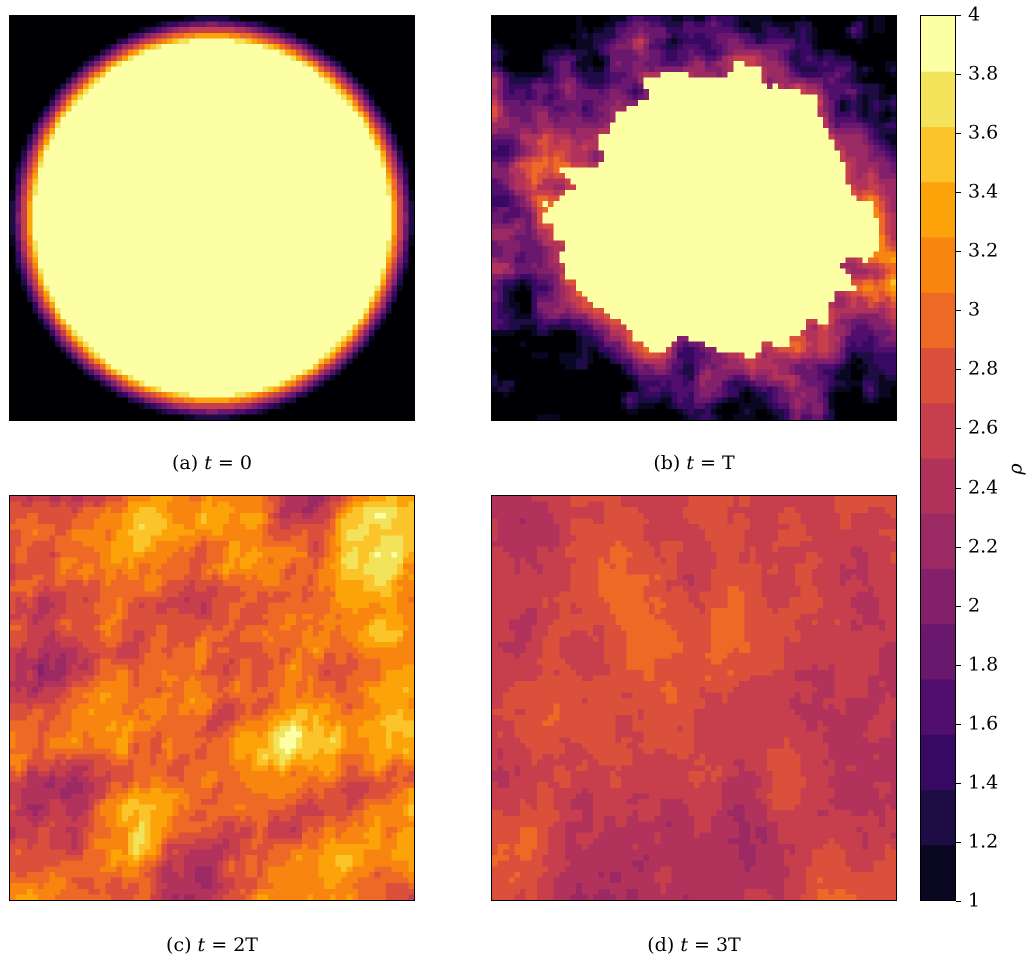 The width and height of the screenshot is (1034, 963). What do you see at coordinates (212, 463) in the screenshot?
I see `caption-a: (a) t = 0` at bounding box center [212, 463].